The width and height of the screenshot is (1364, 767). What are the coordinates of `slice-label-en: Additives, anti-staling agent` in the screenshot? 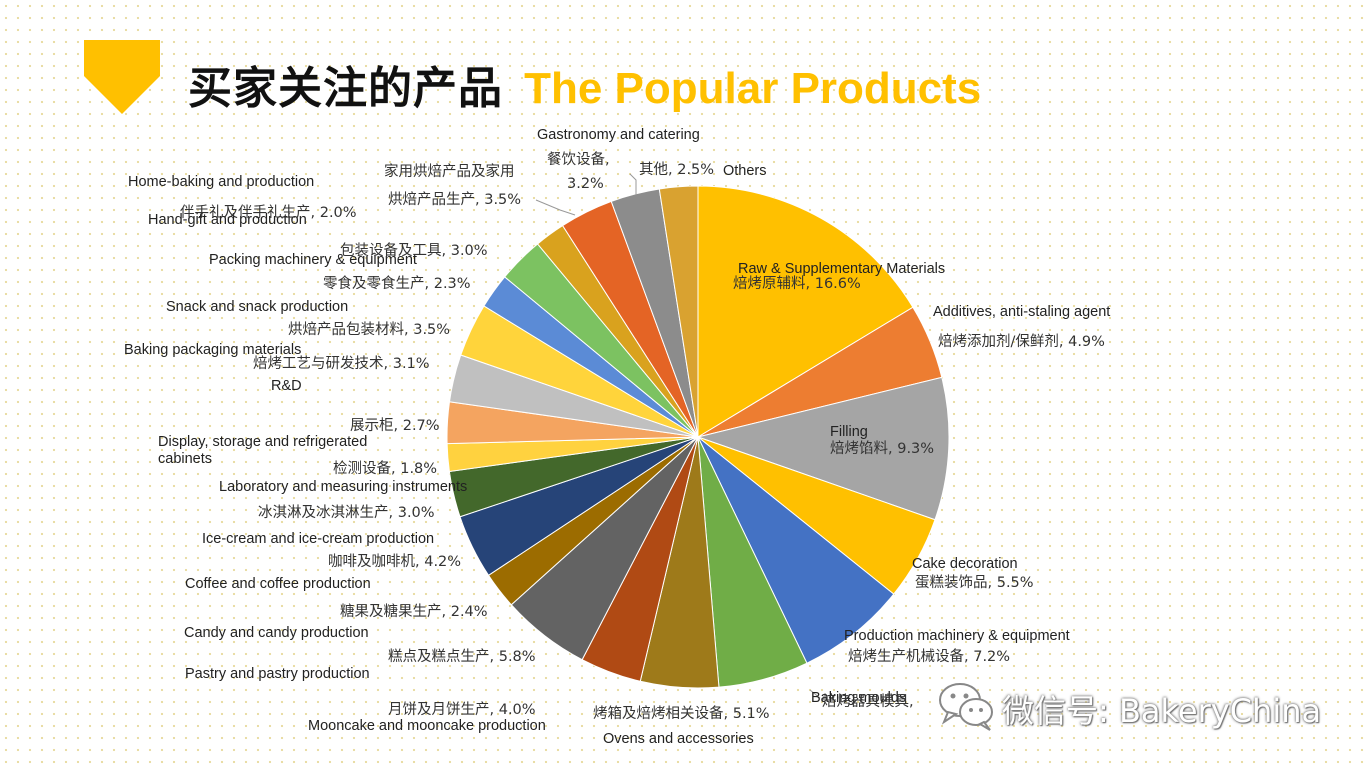 It's located at (1021, 312).